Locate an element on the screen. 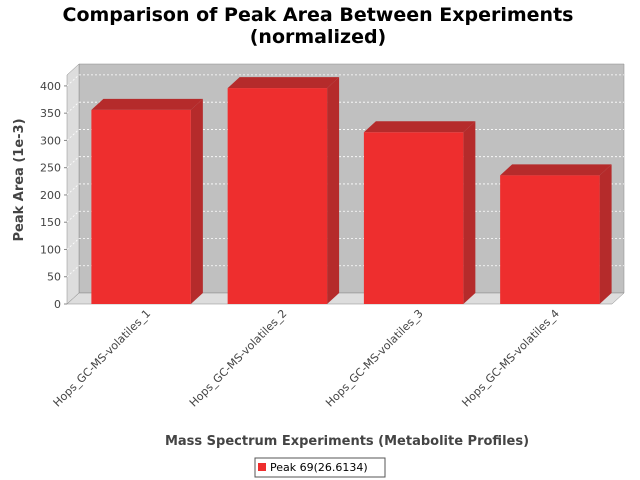 This screenshot has height=480, width=640. chart-title-line2: (normalized) is located at coordinates (318, 37).